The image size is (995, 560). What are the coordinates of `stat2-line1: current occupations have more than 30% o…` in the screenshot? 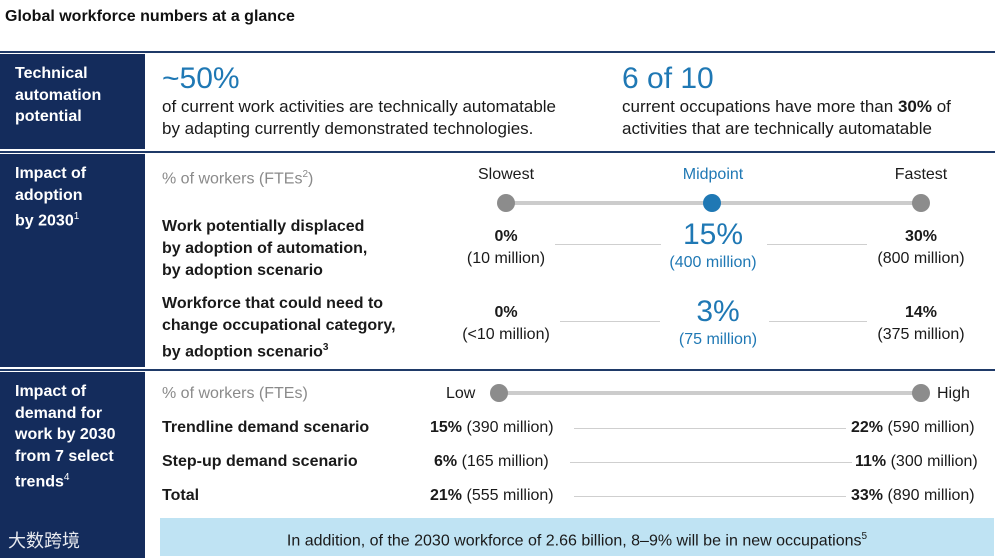 It's located at (786, 107).